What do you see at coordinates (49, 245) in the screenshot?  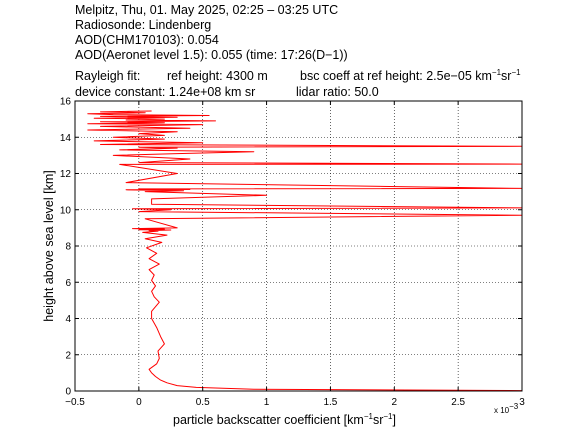 I see `y-axis-label: height above sea level [km]` at bounding box center [49, 245].